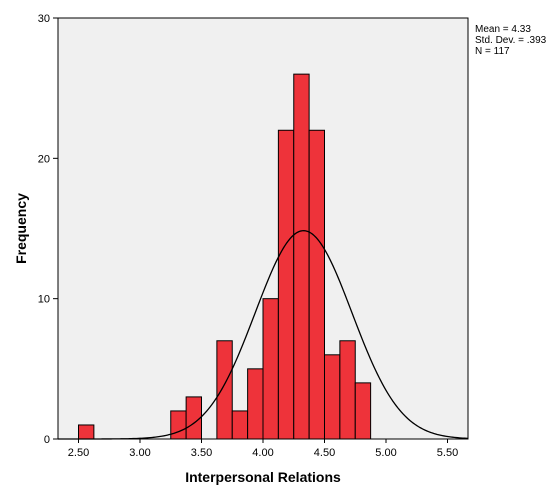 This screenshot has height=492, width=555. I want to click on x-tick-label: 3.50, so click(201, 453).